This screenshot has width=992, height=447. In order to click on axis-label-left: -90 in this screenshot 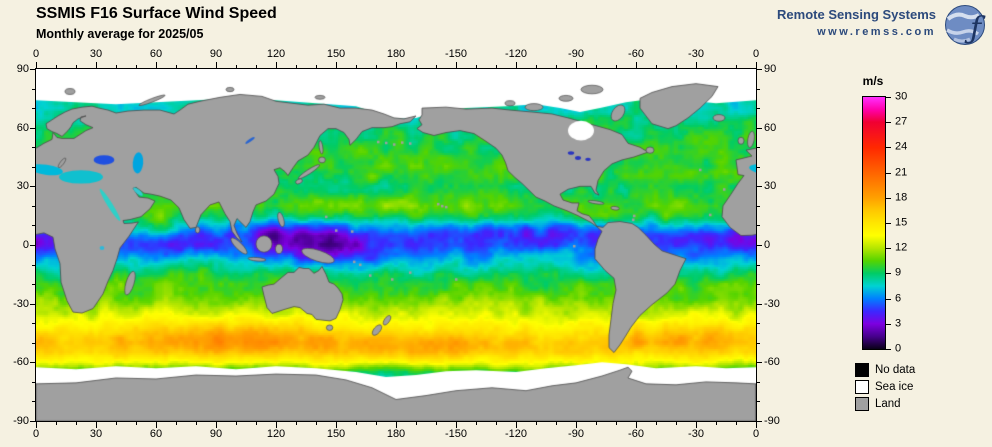, I will do `click(21, 421)`.